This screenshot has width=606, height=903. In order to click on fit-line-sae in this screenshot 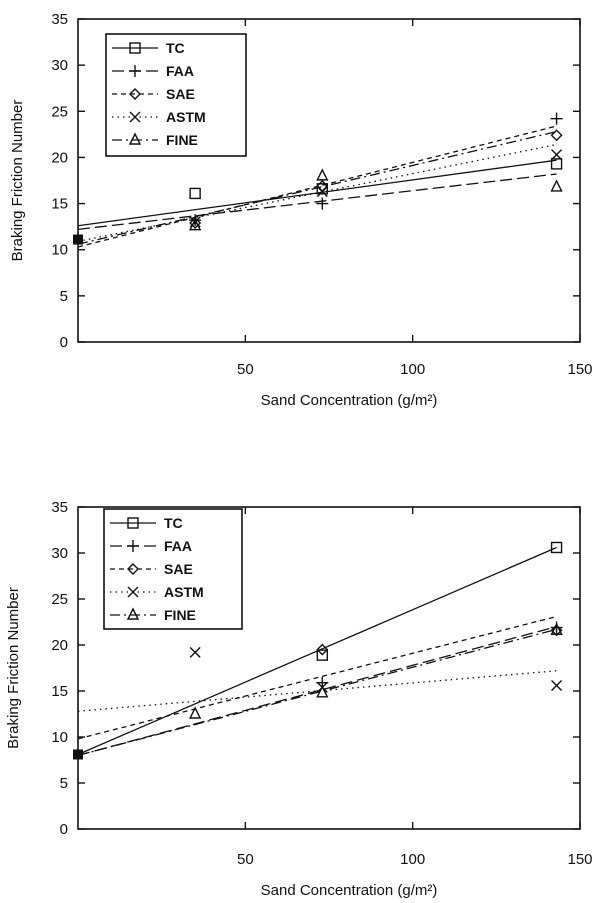, I will do `click(317, 677)`.